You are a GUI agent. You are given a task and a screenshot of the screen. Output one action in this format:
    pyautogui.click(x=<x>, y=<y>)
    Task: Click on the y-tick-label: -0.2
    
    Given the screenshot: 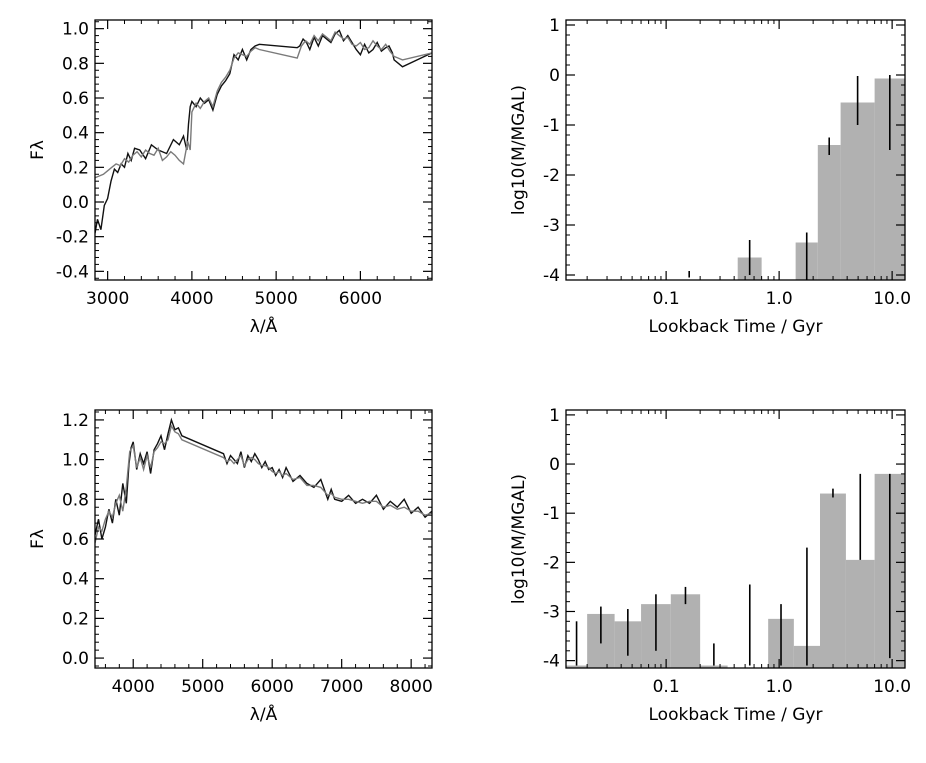 What is the action you would take?
    pyautogui.click(x=72, y=238)
    